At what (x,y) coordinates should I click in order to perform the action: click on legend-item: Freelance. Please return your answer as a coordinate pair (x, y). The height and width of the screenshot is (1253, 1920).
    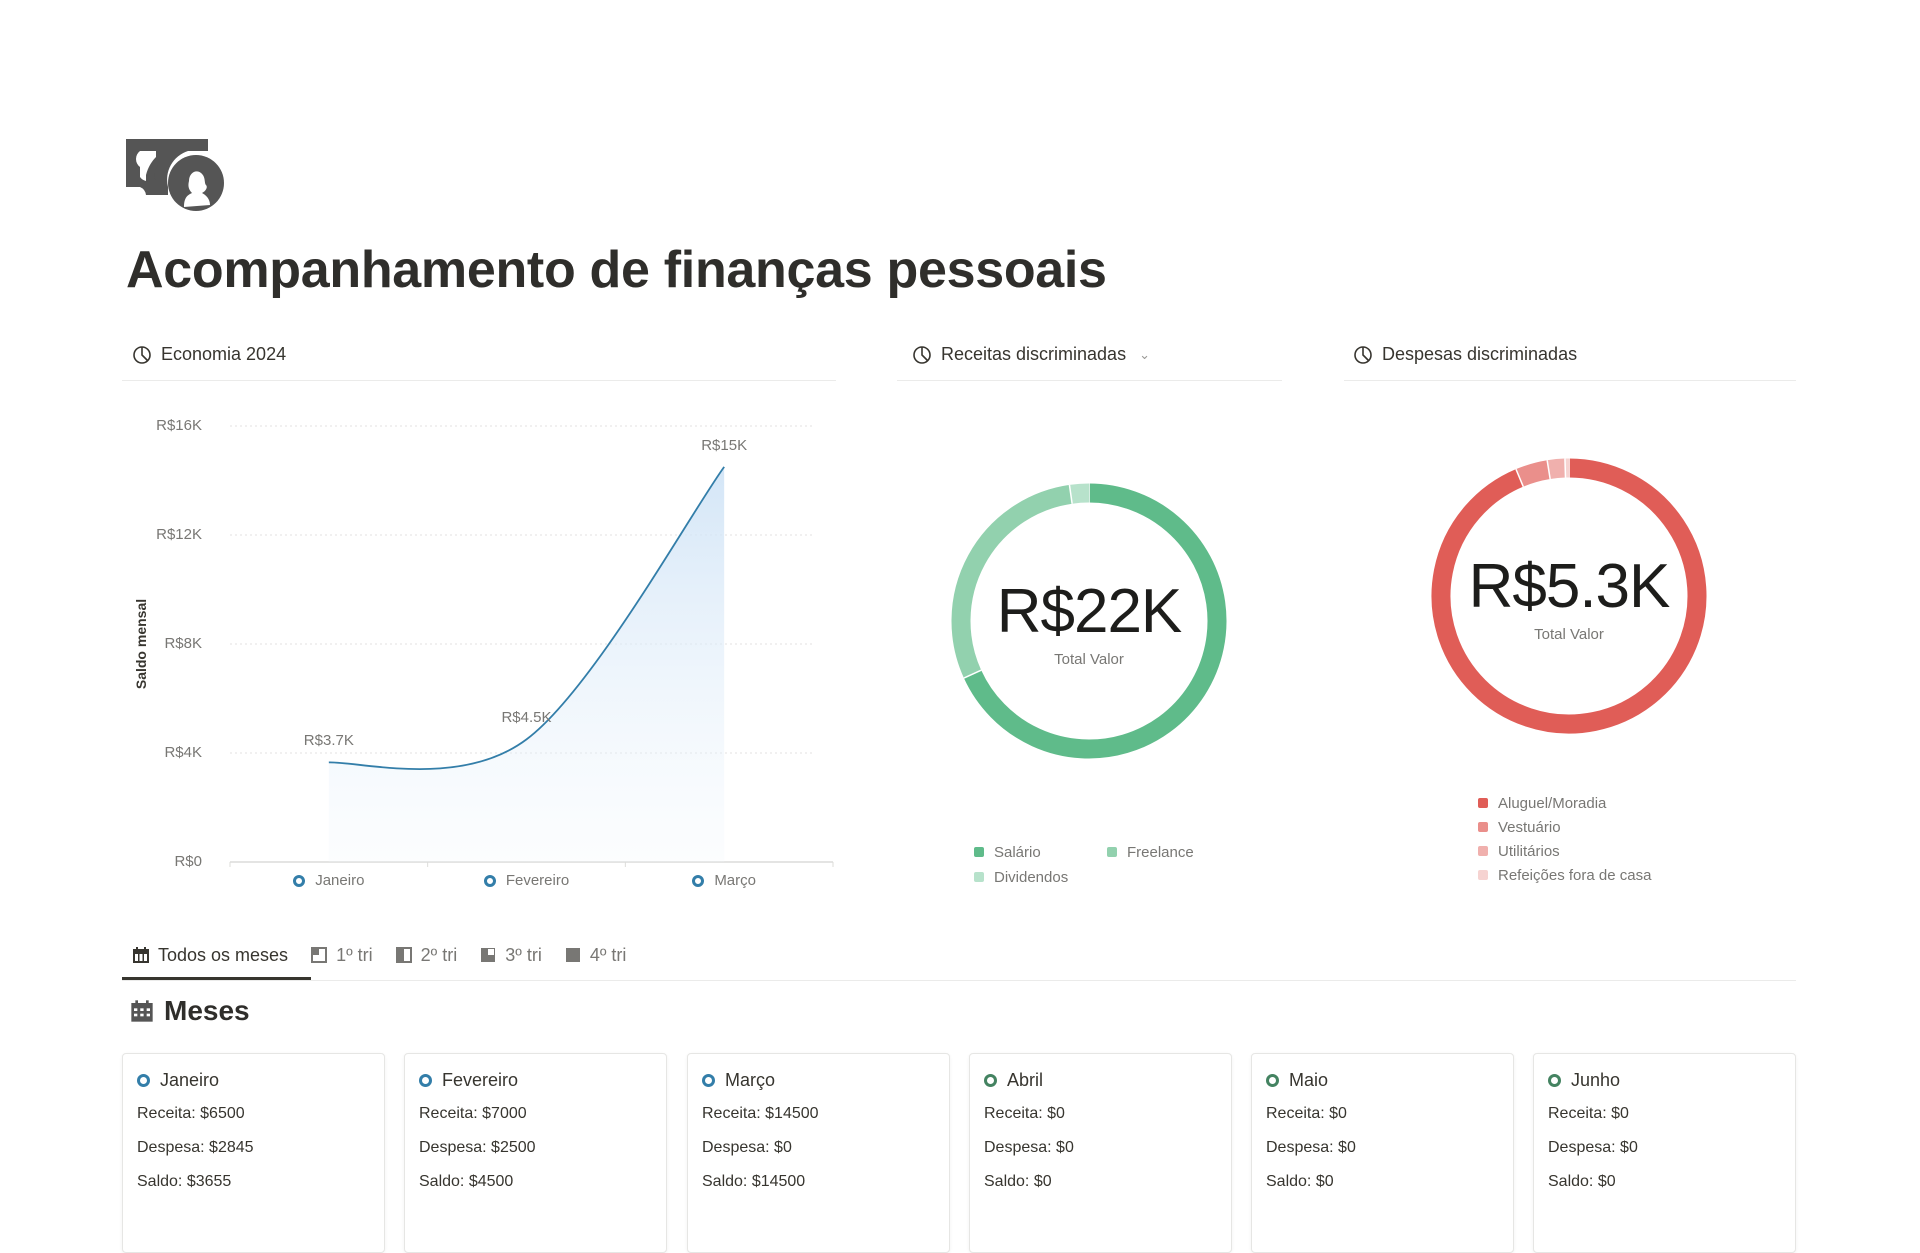
    Looking at the image, I should click on (1150, 852).